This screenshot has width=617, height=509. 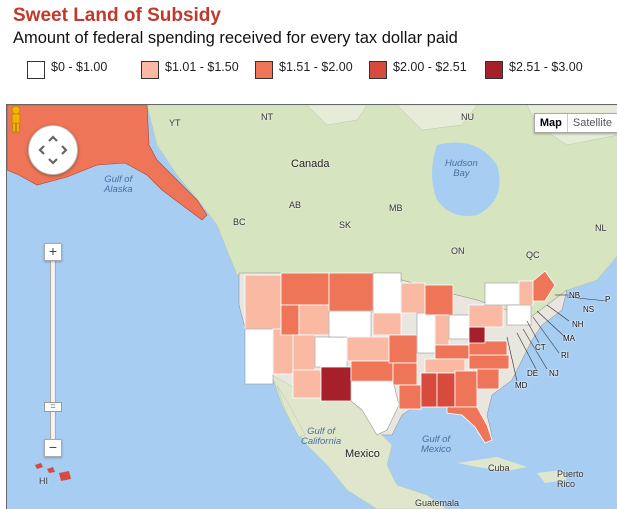 What do you see at coordinates (239, 222) in the screenshot?
I see `label-bc: BC` at bounding box center [239, 222].